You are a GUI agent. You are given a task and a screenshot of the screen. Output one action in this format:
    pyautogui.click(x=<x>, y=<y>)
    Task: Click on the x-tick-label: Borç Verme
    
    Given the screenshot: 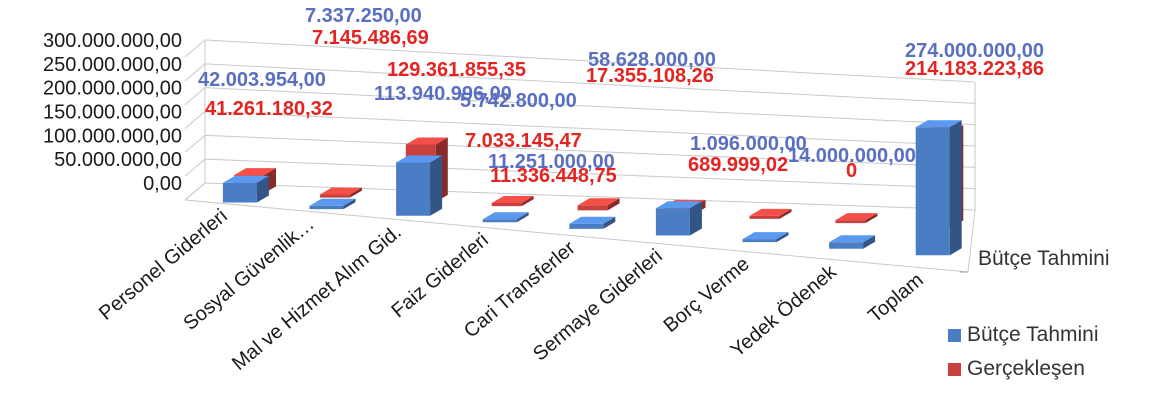 What is the action you would take?
    pyautogui.click(x=707, y=295)
    